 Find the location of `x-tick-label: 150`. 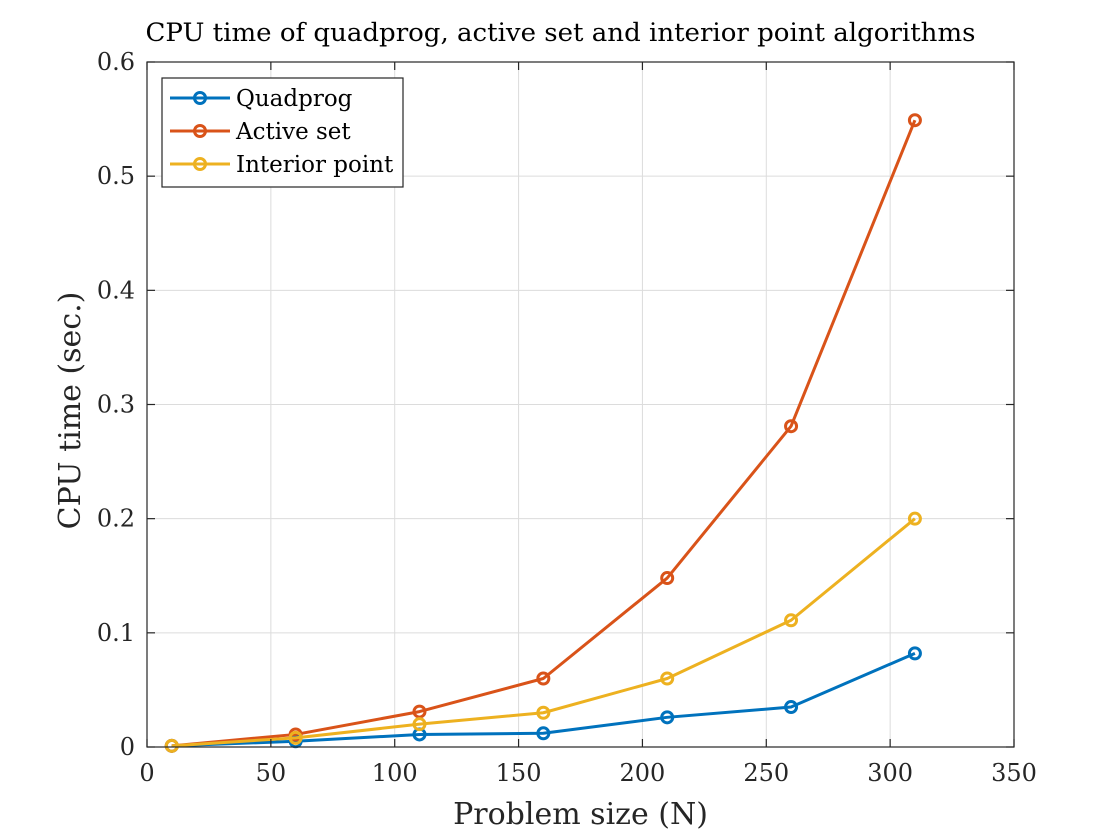

x-tick-label: 150 is located at coordinates (519, 773).